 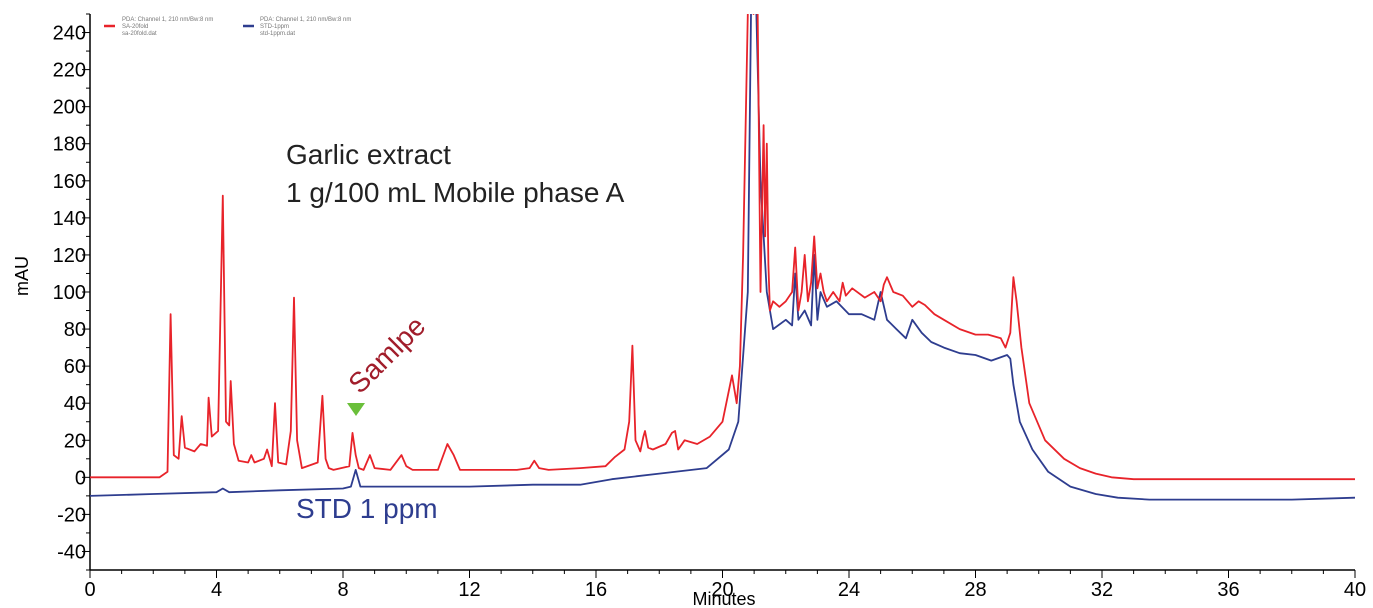 I want to click on y-tick-label: 140, so click(x=69, y=219).